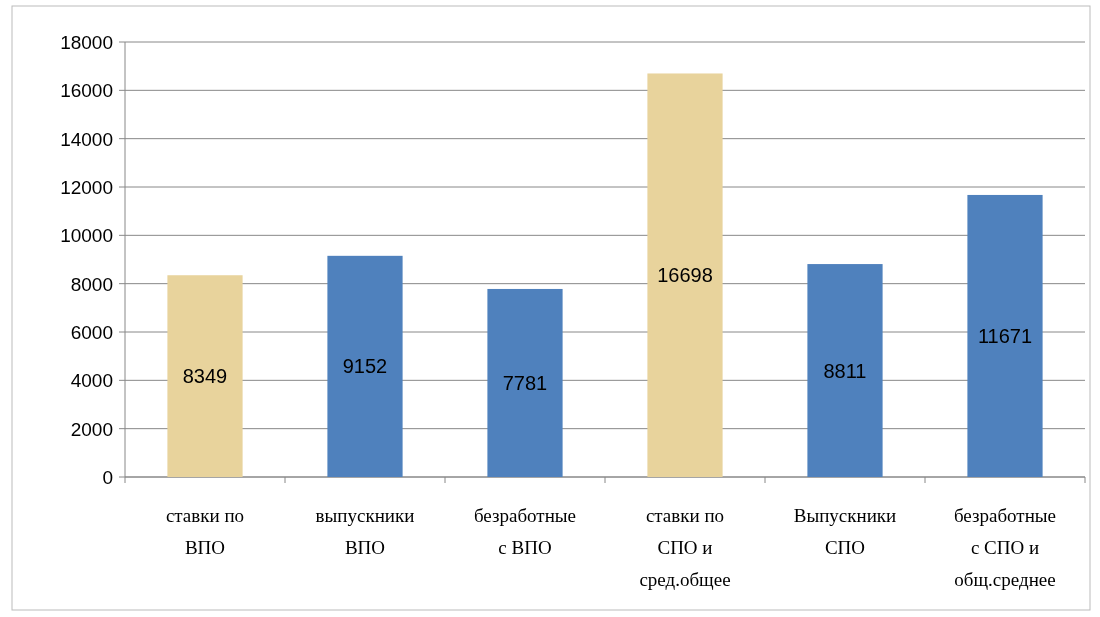 The height and width of the screenshot is (617, 1100). I want to click on y-tick-label: 6000, so click(91, 332).